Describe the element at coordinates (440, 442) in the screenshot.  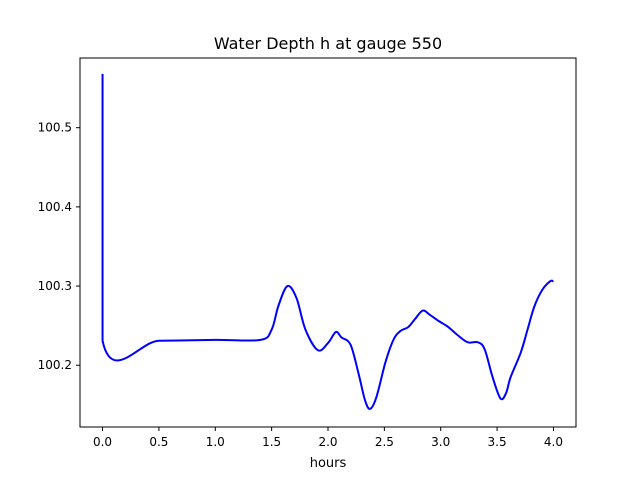
I see `x-tick-label: 3.0` at that location.